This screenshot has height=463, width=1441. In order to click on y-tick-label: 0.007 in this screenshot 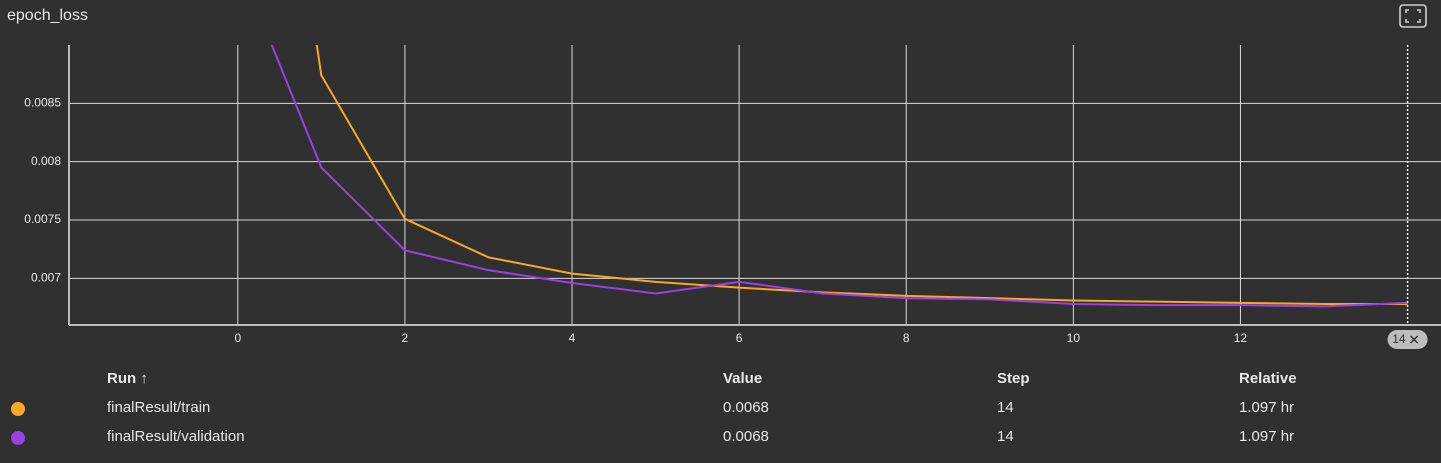, I will do `click(46, 278)`.